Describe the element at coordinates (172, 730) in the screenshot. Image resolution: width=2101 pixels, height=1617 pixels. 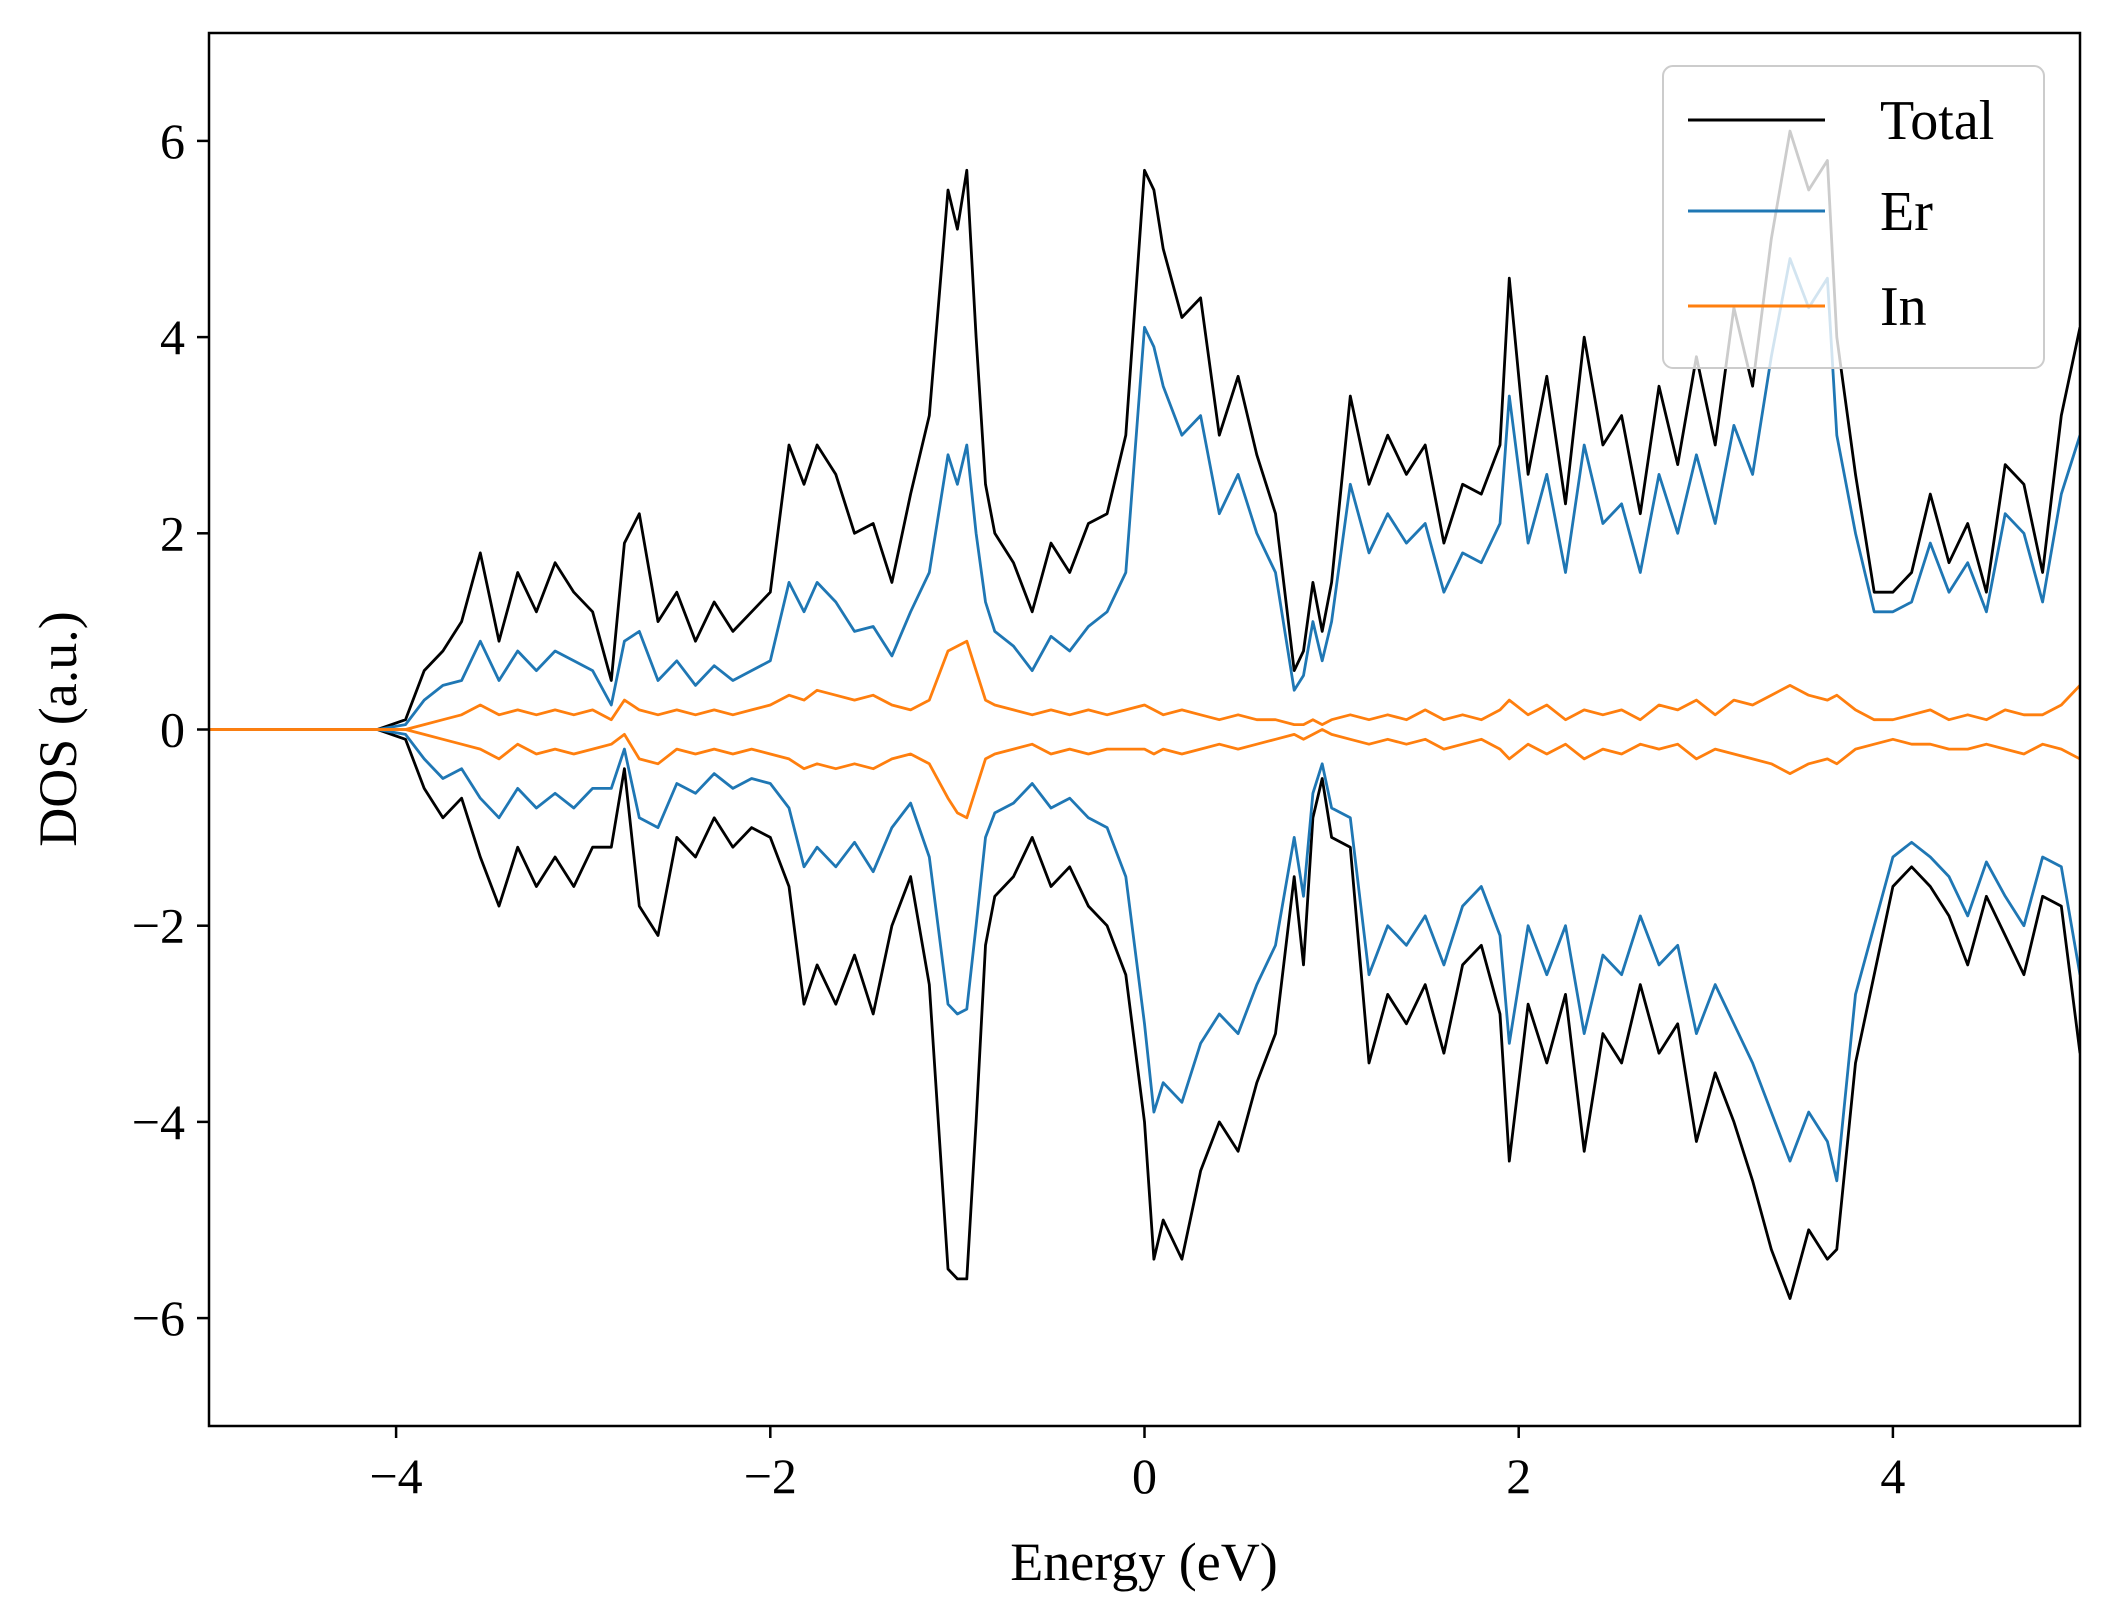
I see `y-tick-label: 0` at that location.